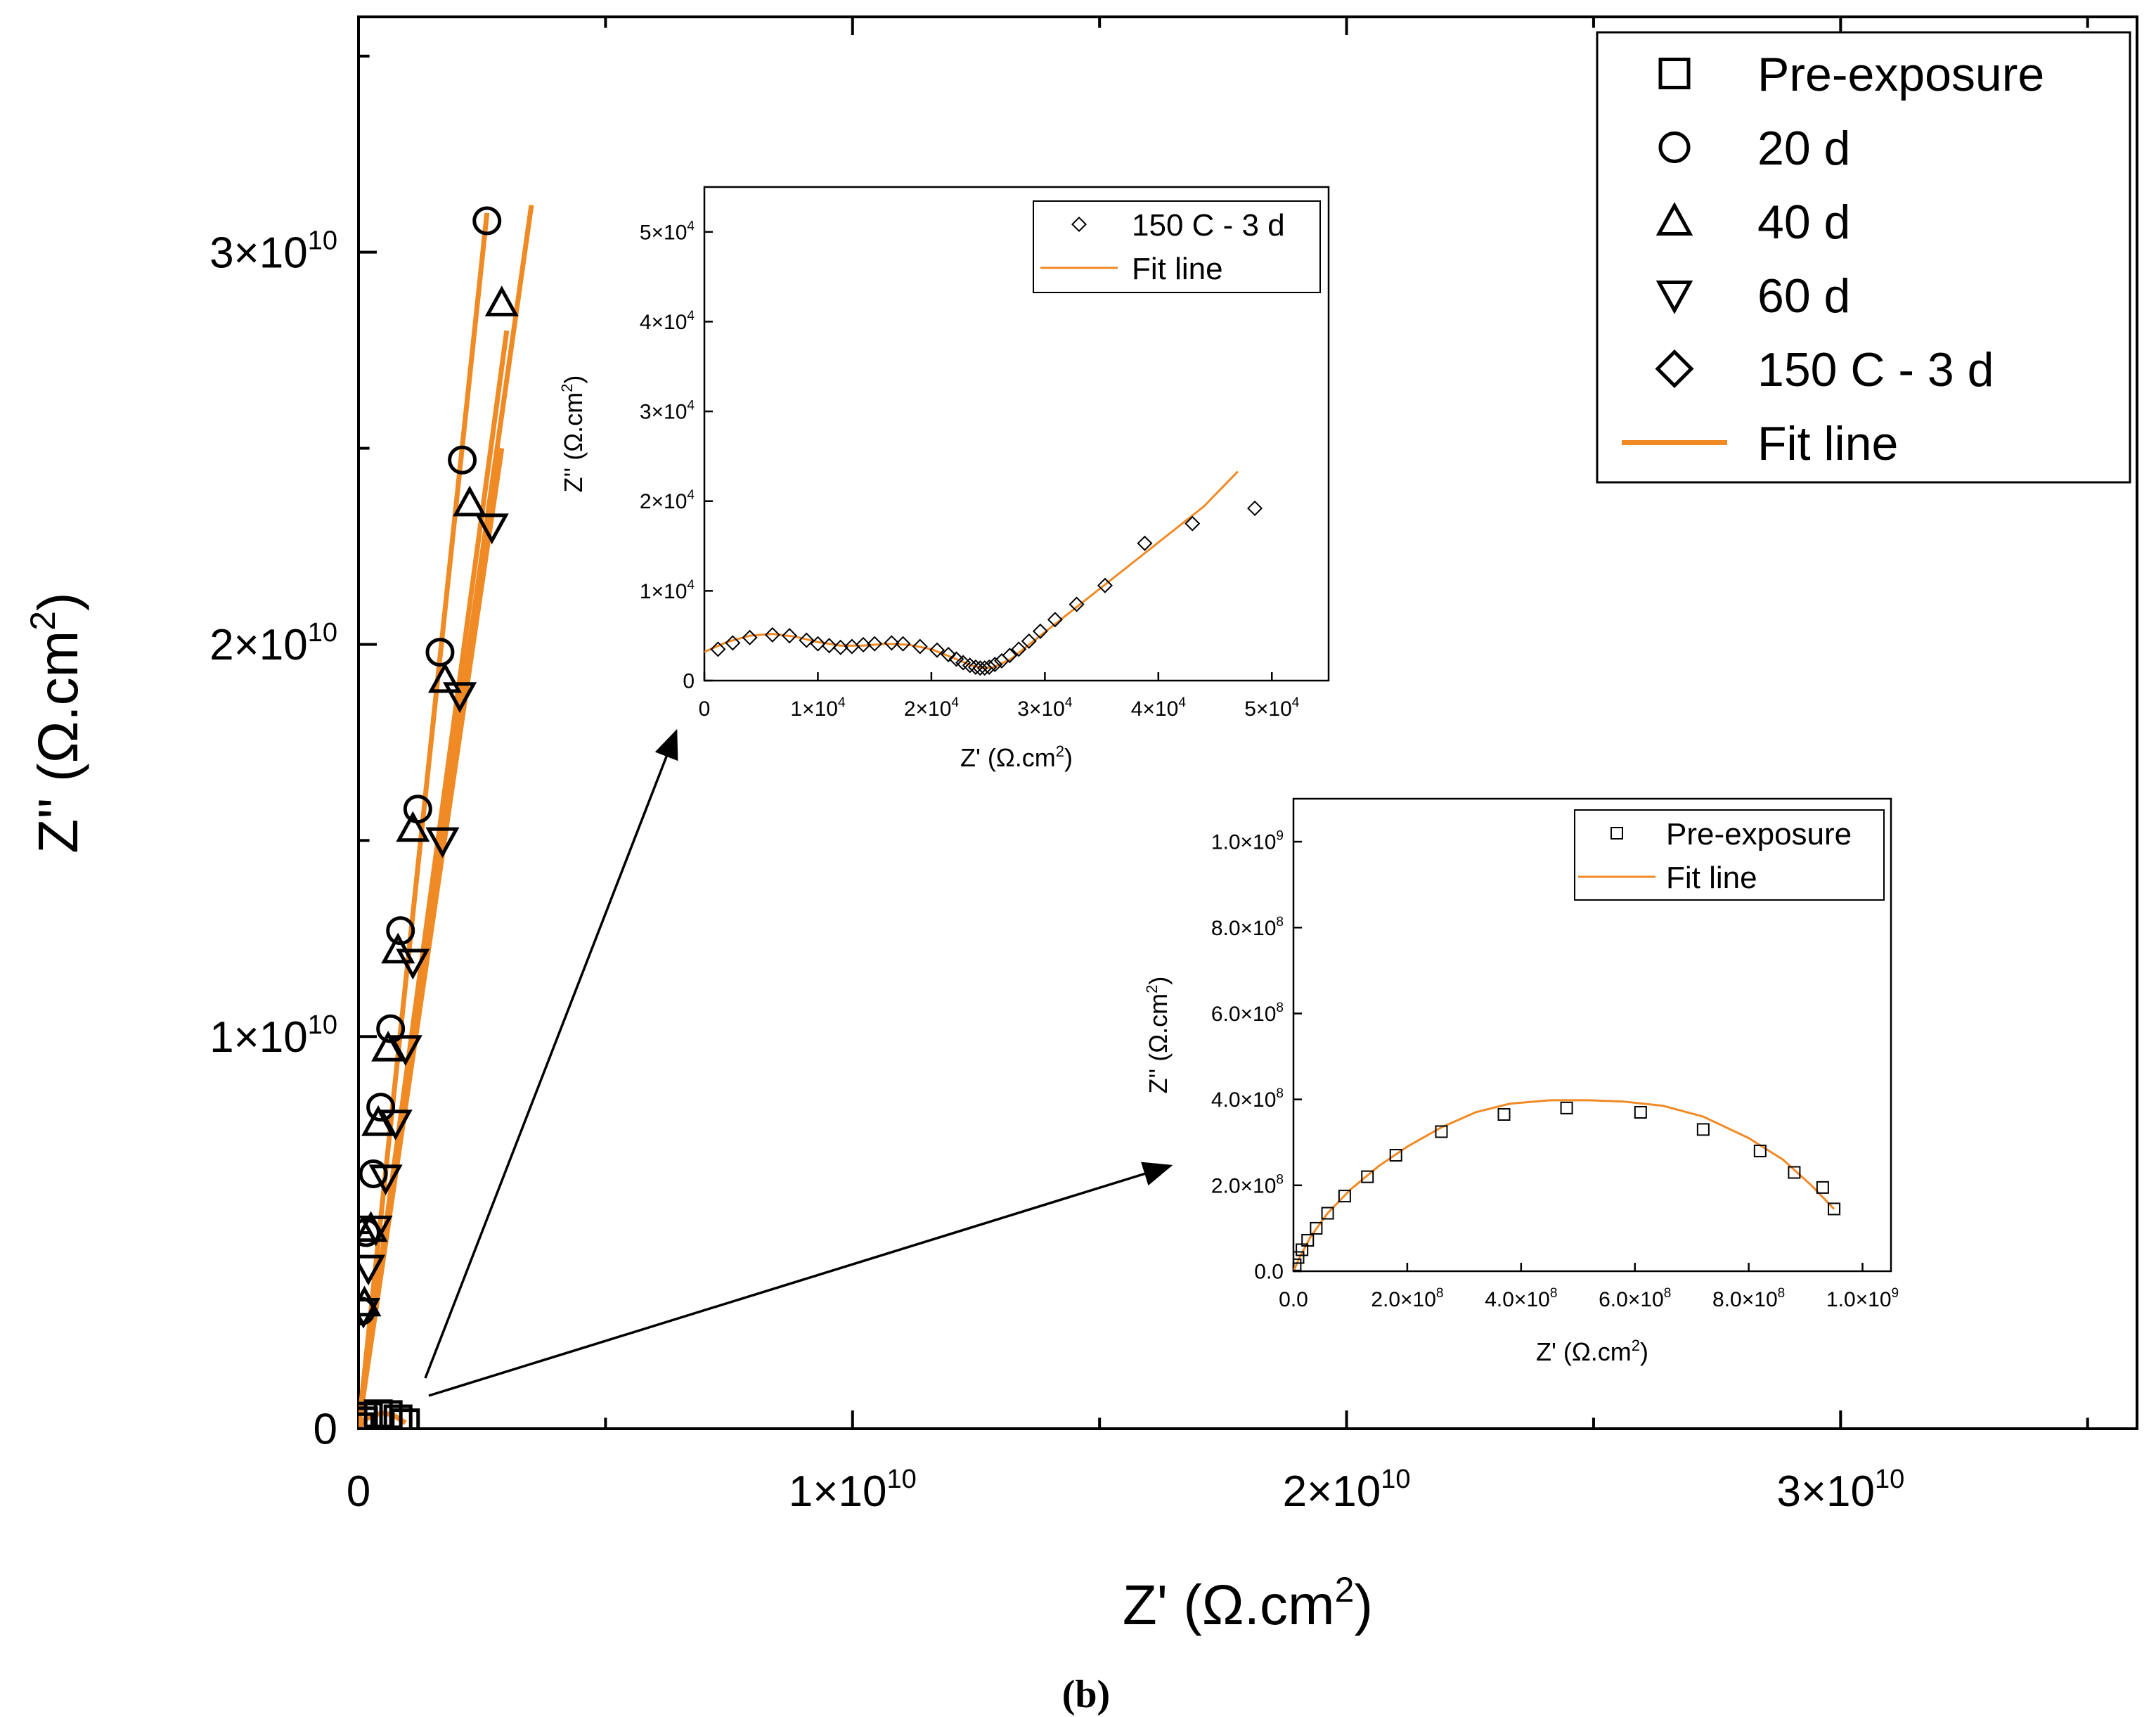  Describe the element at coordinates (1521, 1298) in the screenshot. I see `x-tick-label: 4.0×108` at that location.